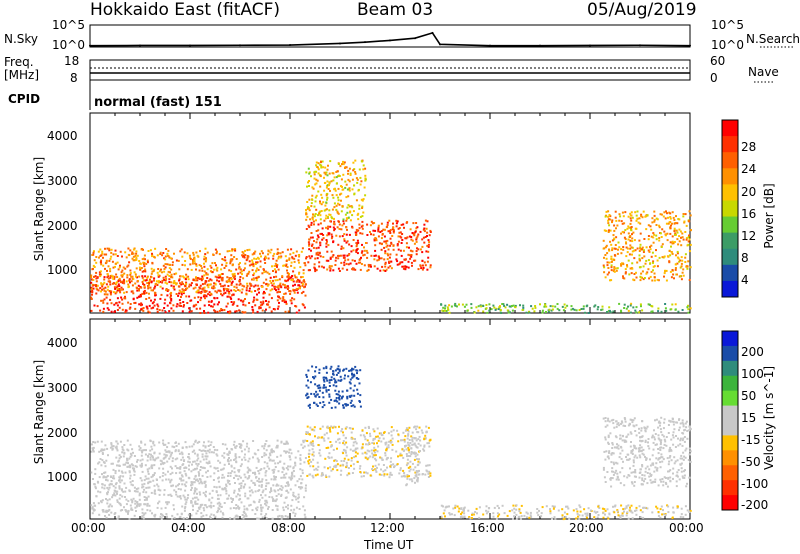 The image size is (800, 554). I want to click on xtick-0800: 08:00, so click(288, 528).